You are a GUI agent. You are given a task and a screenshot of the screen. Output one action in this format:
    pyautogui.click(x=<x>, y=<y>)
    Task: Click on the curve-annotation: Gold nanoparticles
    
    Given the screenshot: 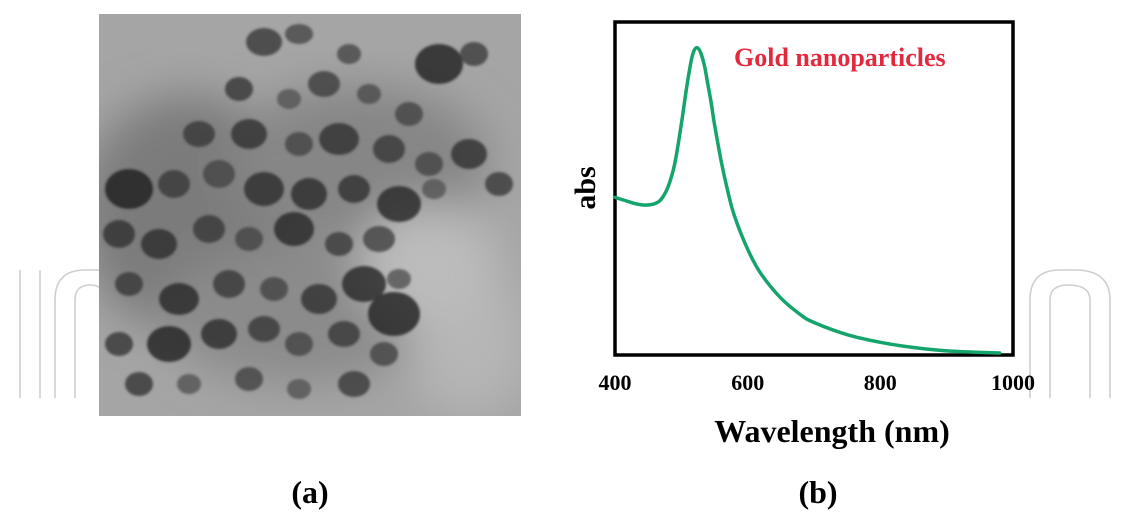 What is the action you would take?
    pyautogui.click(x=840, y=57)
    